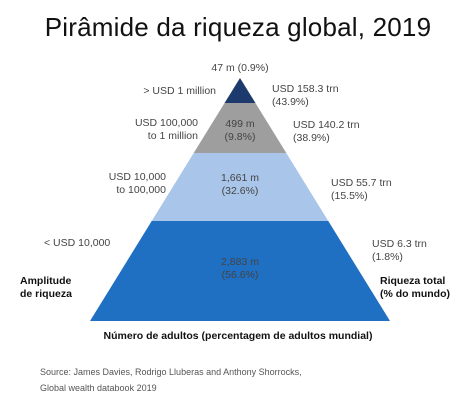 The height and width of the screenshot is (408, 476). What do you see at coordinates (361, 189) in the screenshot?
I see `wealth-total-10k-100k: USD 55.7 trn (15.5%)` at bounding box center [361, 189].